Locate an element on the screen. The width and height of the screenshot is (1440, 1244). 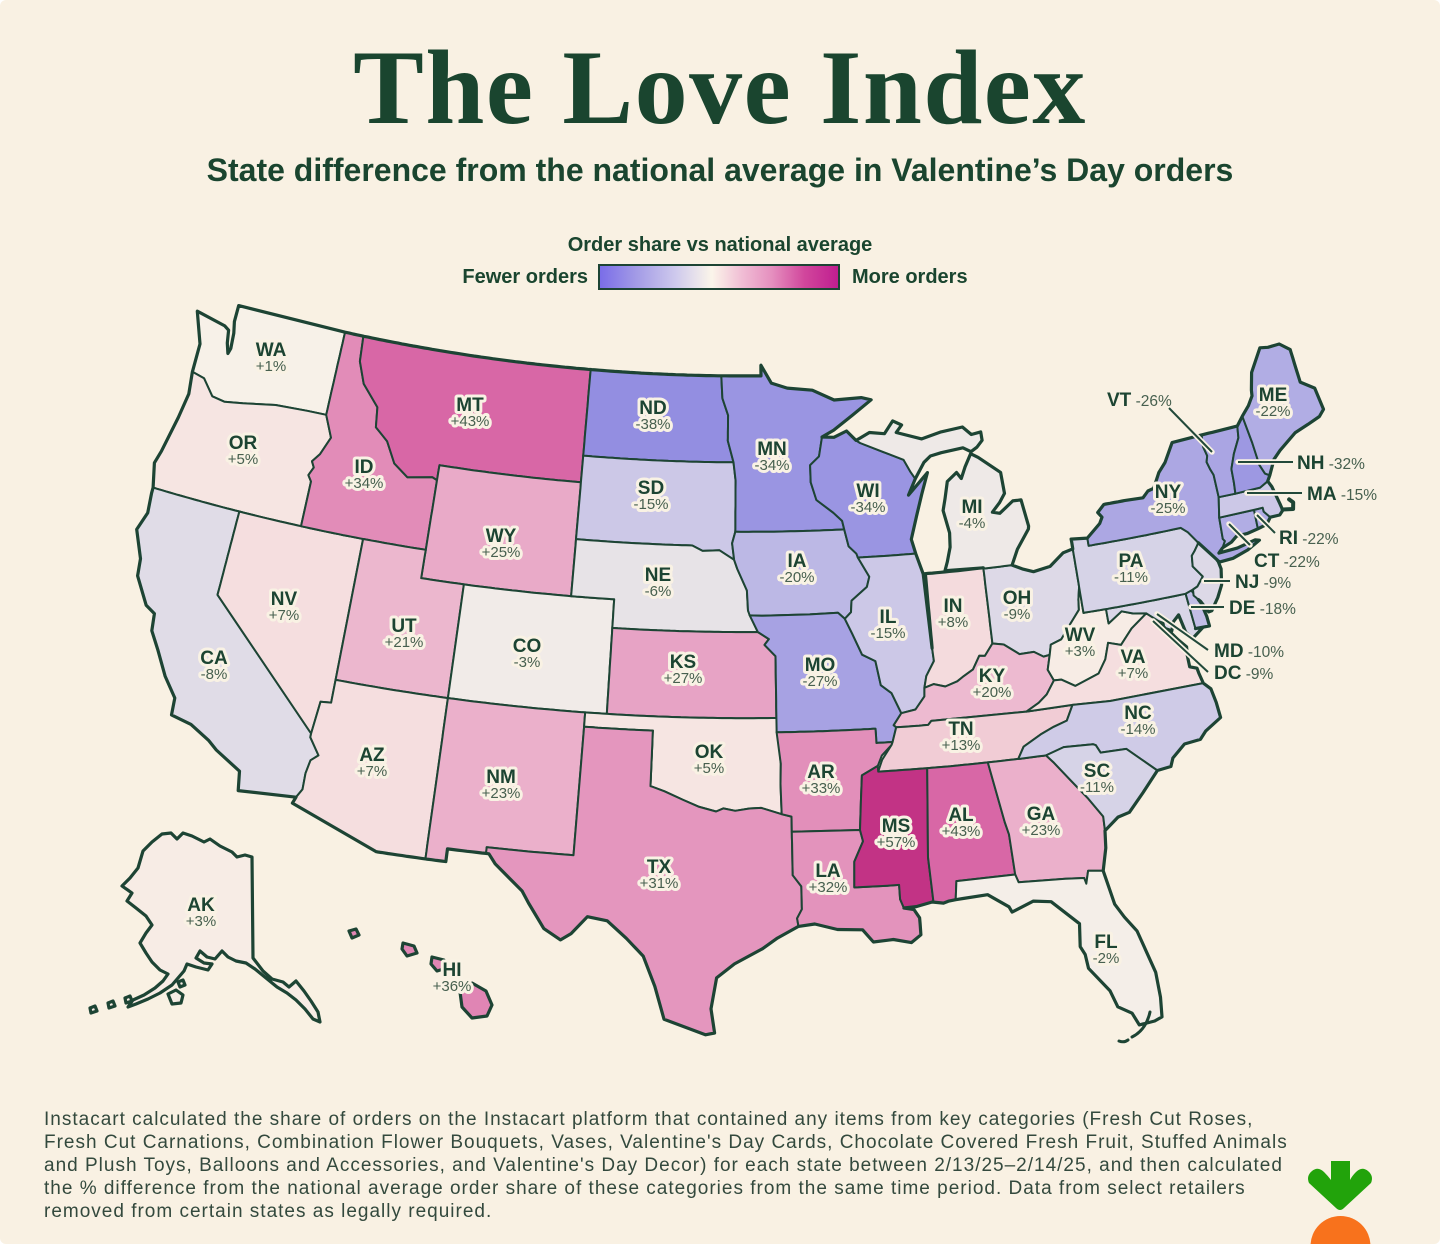
svg-text: AK is located at coordinates (201, 905).